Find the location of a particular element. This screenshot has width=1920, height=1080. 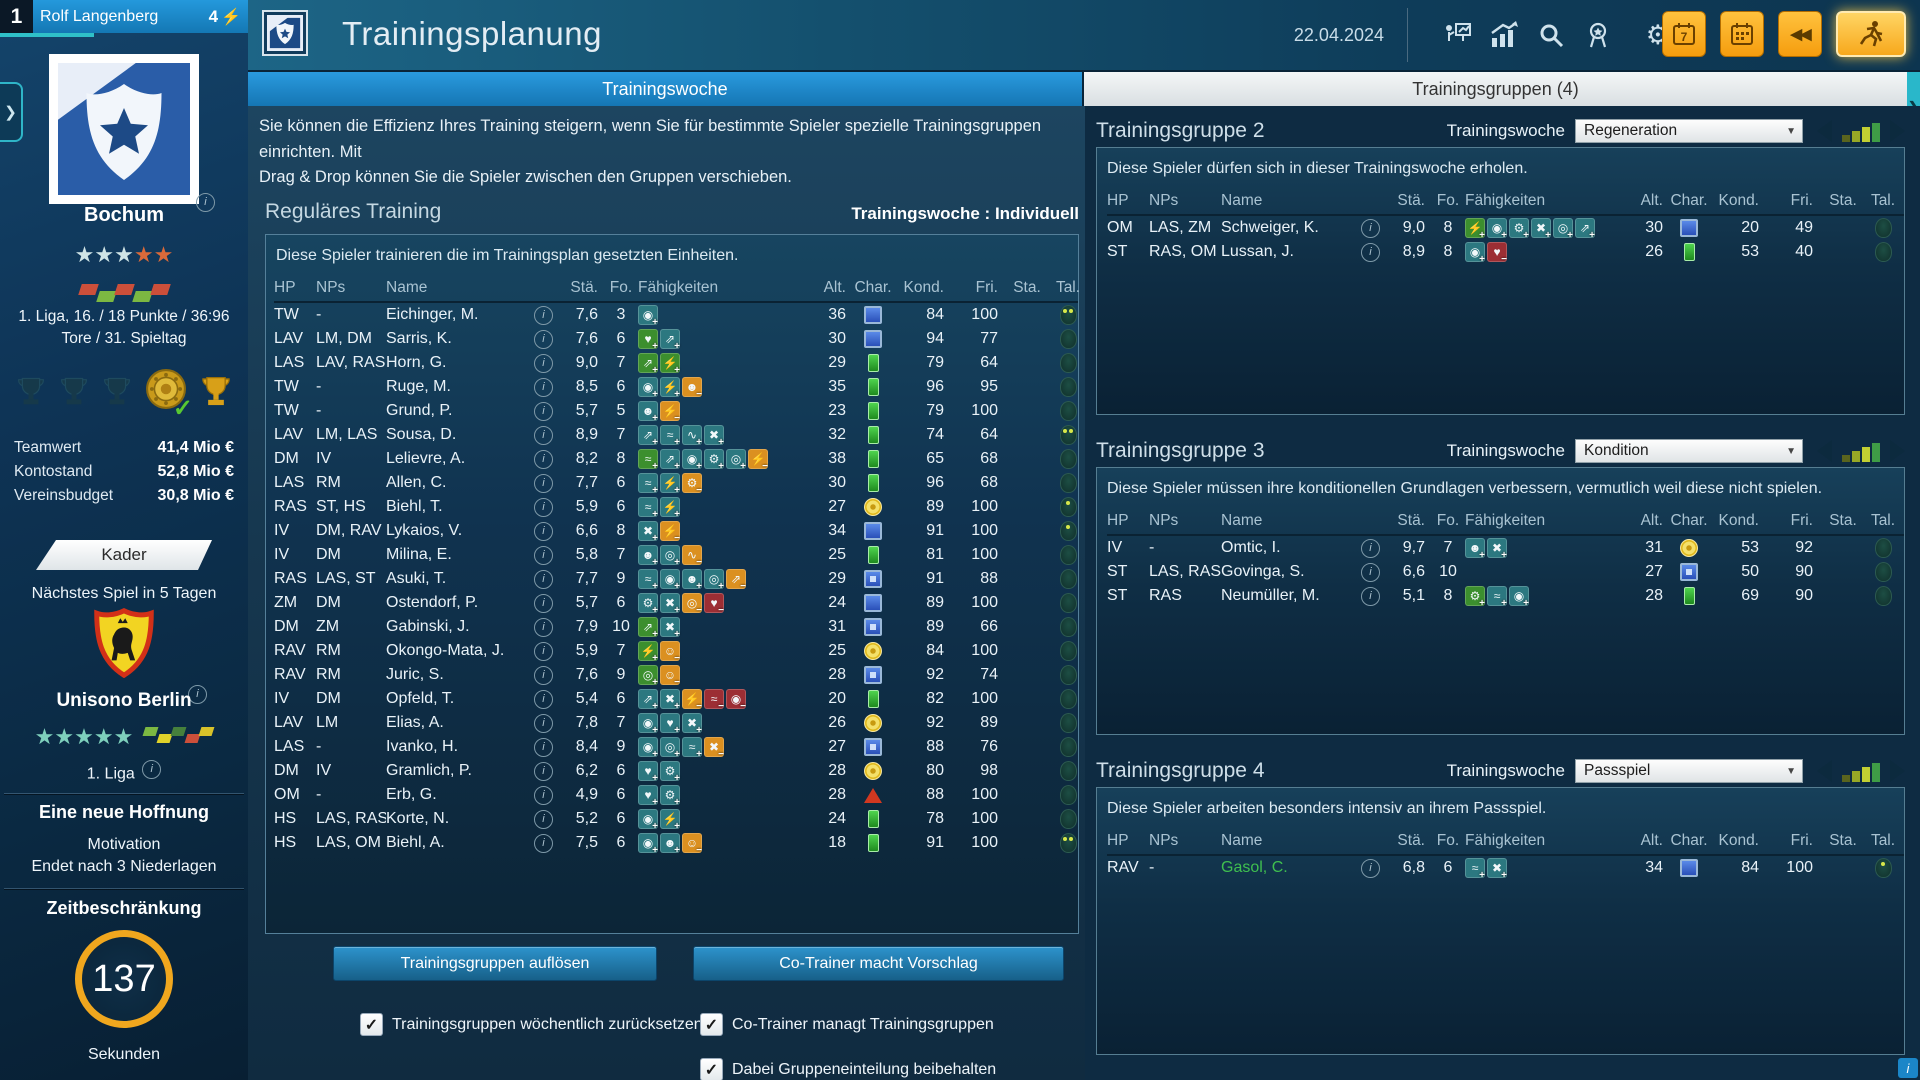

player-row: RAV - Gasol, C. i 6,8 6 ≈ + ✖ + 34 84 100 is located at coordinates (1505, 868).